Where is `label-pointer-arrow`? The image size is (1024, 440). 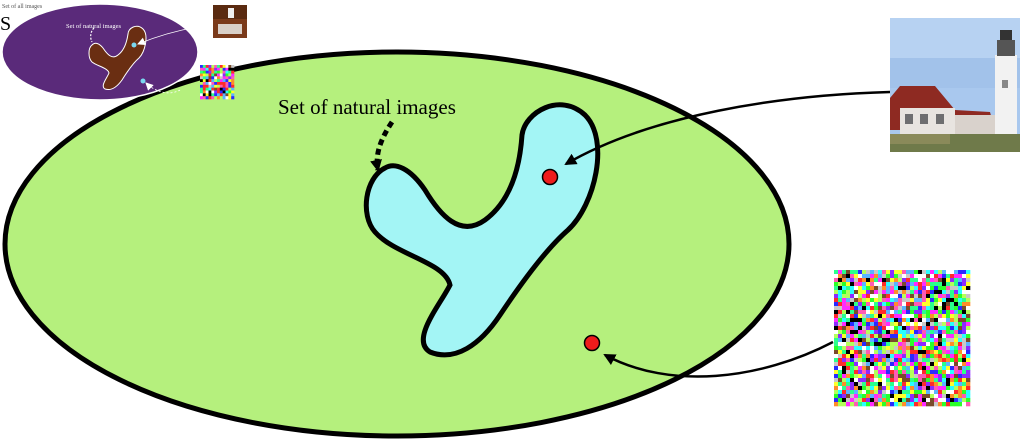 label-pointer-arrow is located at coordinates (382, 146).